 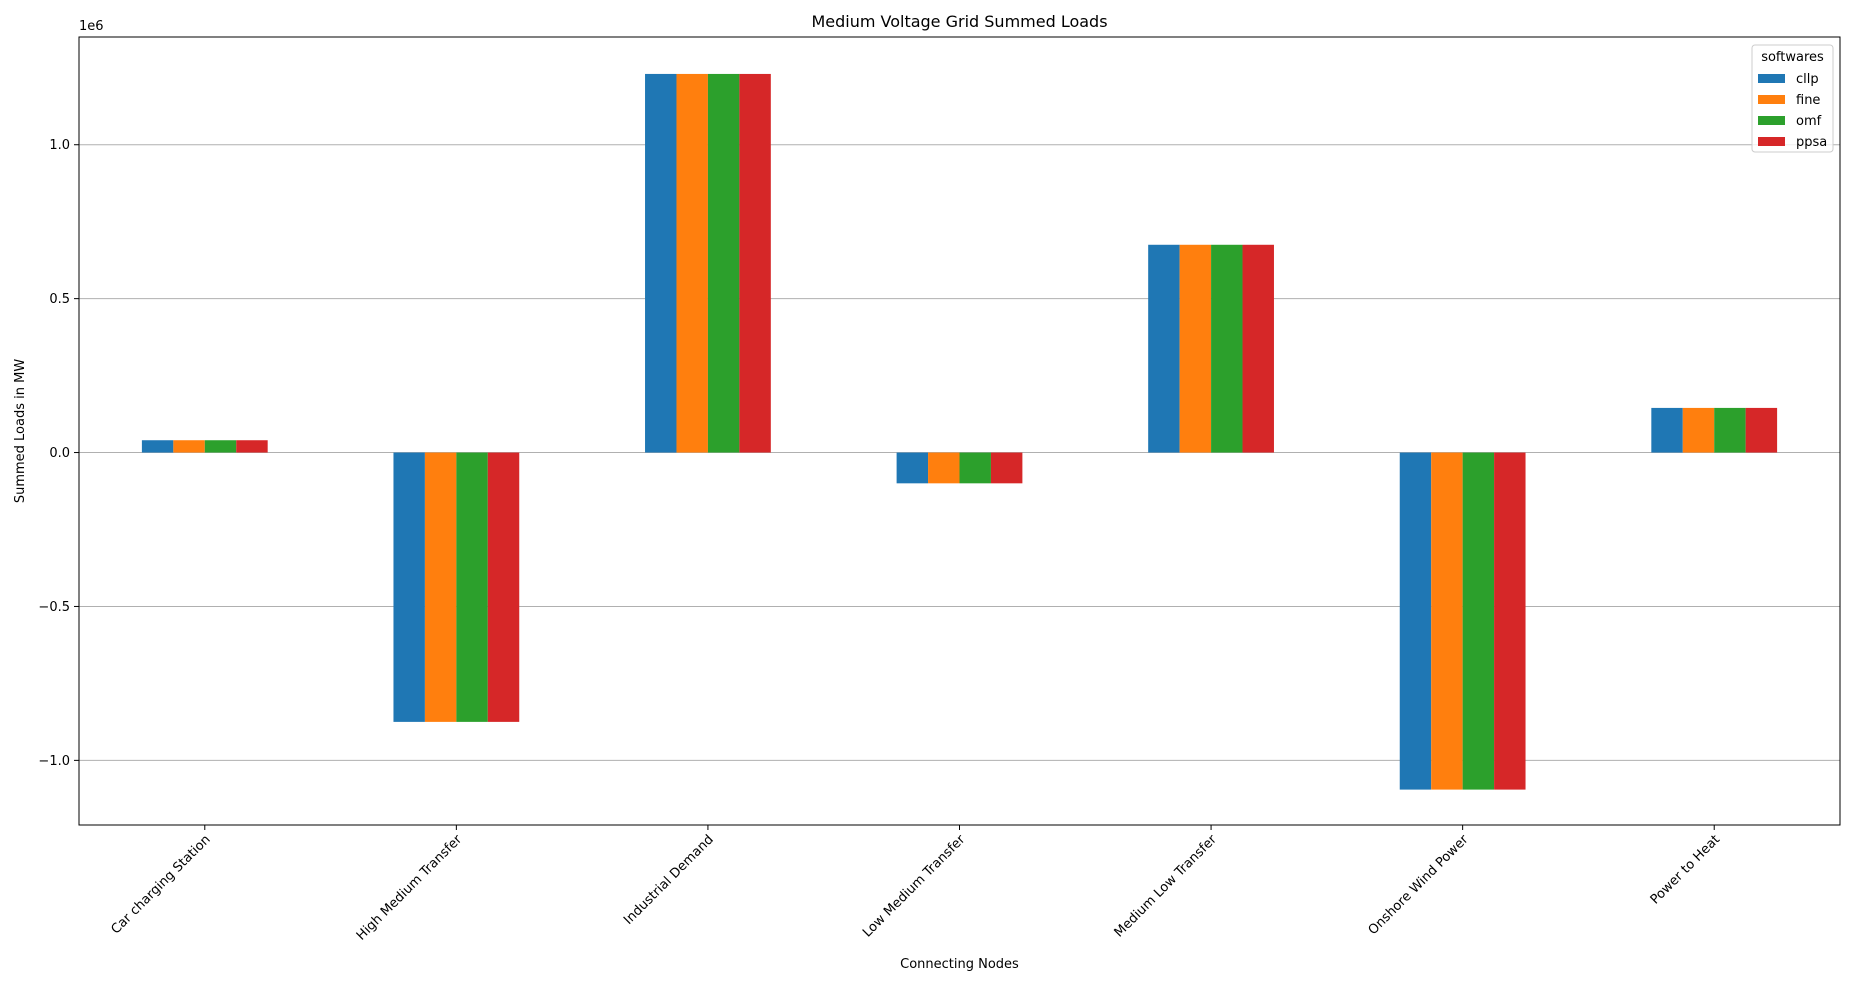 I want to click on y-tick-label: −1.0, so click(x=54, y=761).